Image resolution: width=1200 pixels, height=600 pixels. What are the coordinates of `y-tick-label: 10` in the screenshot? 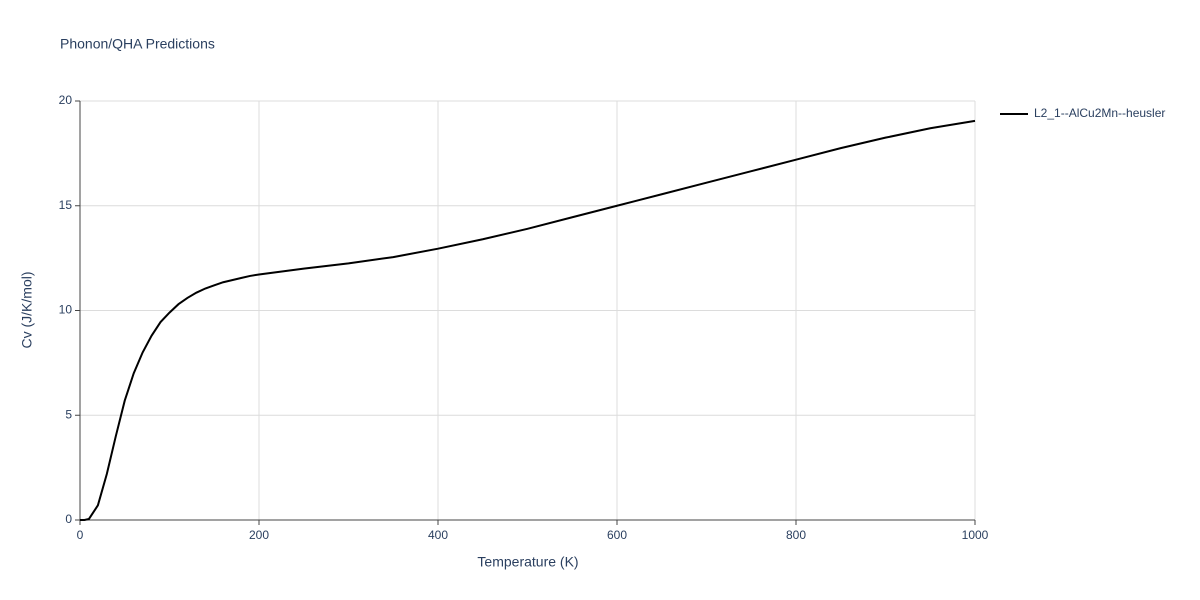 It's located at (66, 310).